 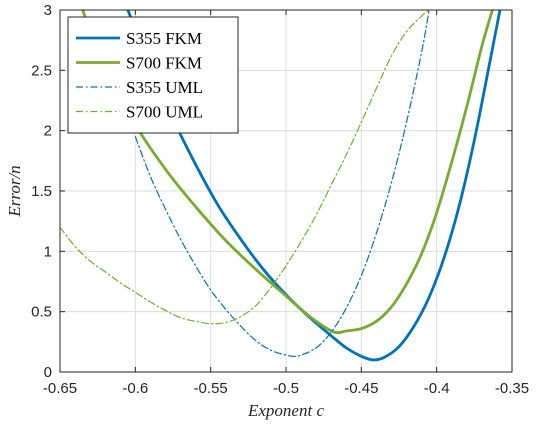 I want to click on x-axis-label: Exponent c, so click(x=285, y=410).